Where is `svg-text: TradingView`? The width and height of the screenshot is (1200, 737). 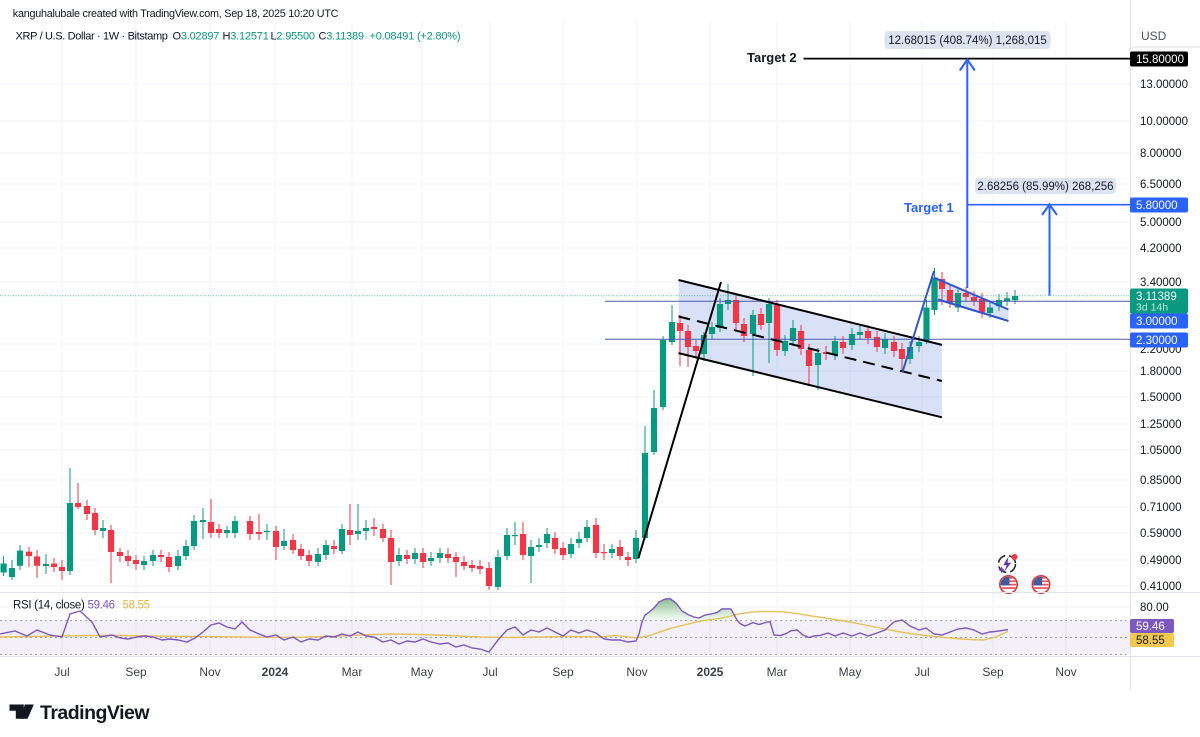 svg-text: TradingView is located at coordinates (95, 713).